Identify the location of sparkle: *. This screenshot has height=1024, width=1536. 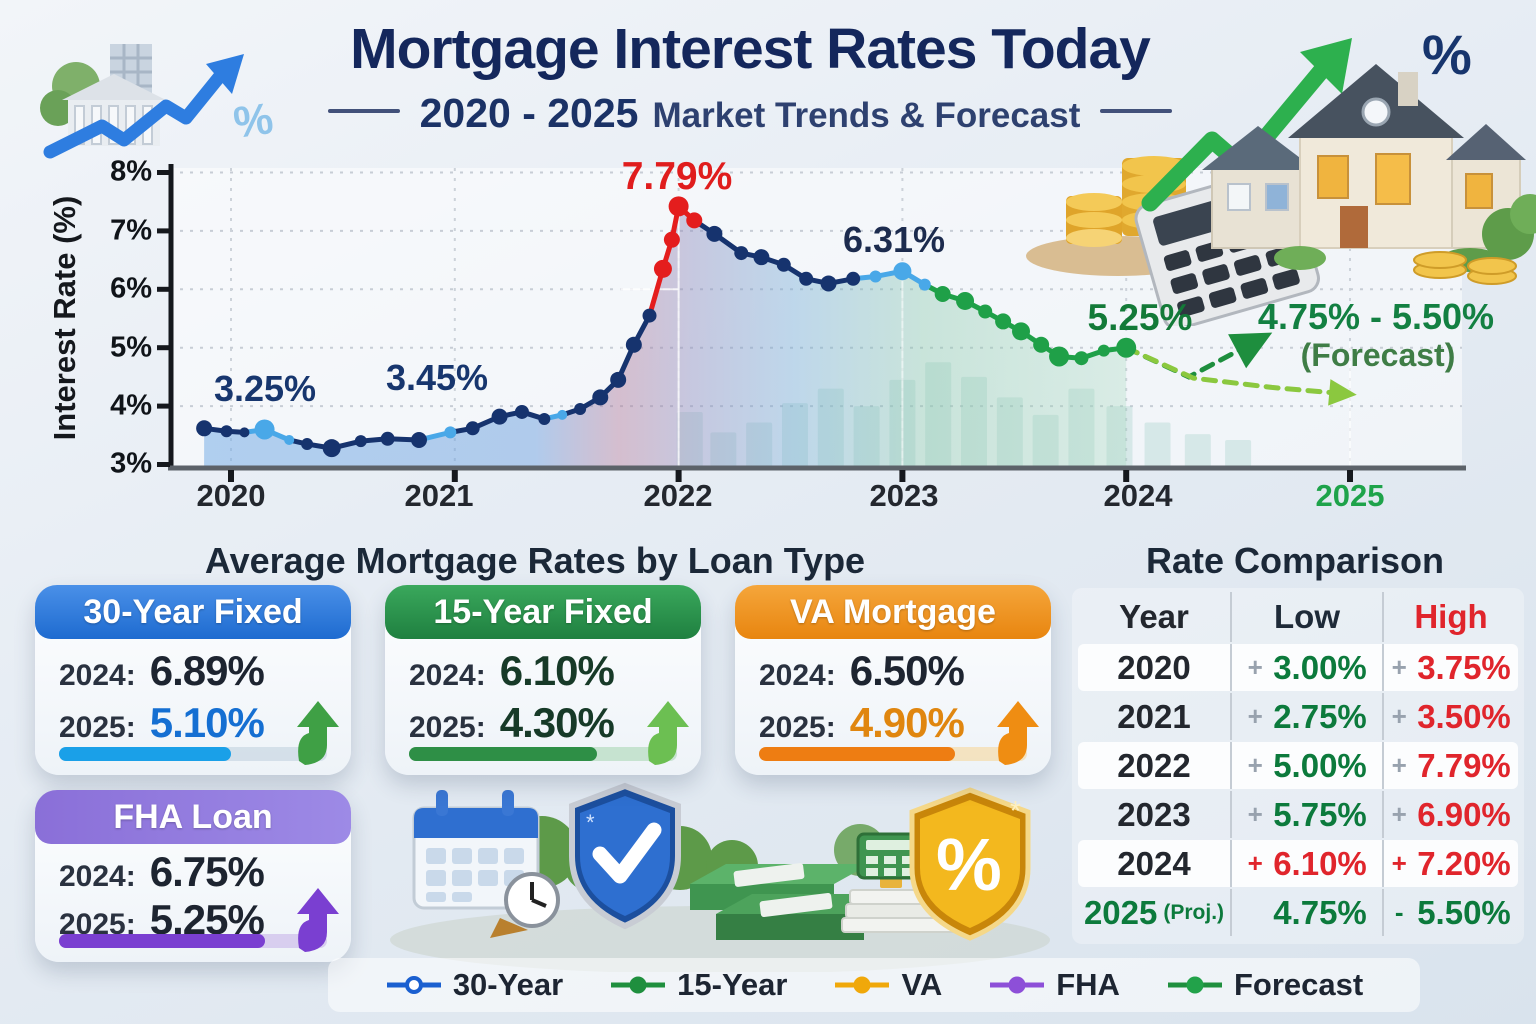
(1015, 810).